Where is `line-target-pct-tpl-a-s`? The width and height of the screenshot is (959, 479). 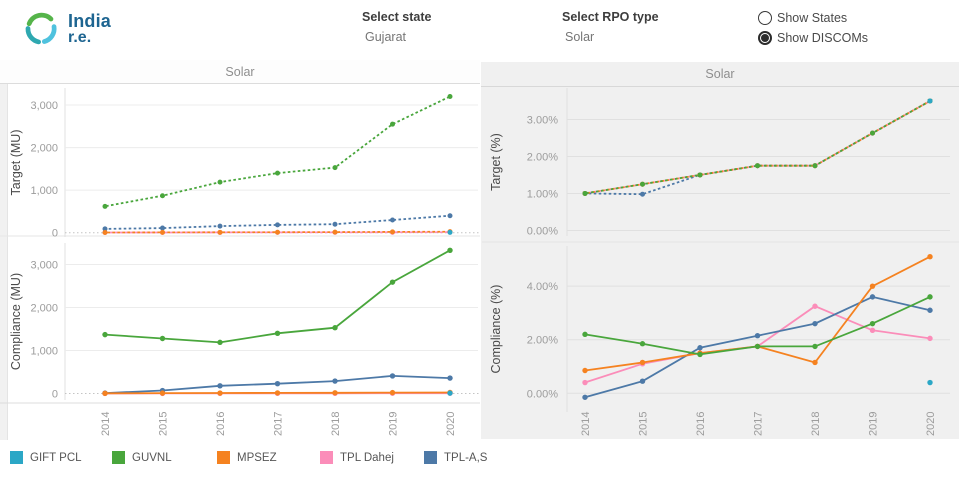
line-target-pct-tpl-a-s is located at coordinates (757, 148).